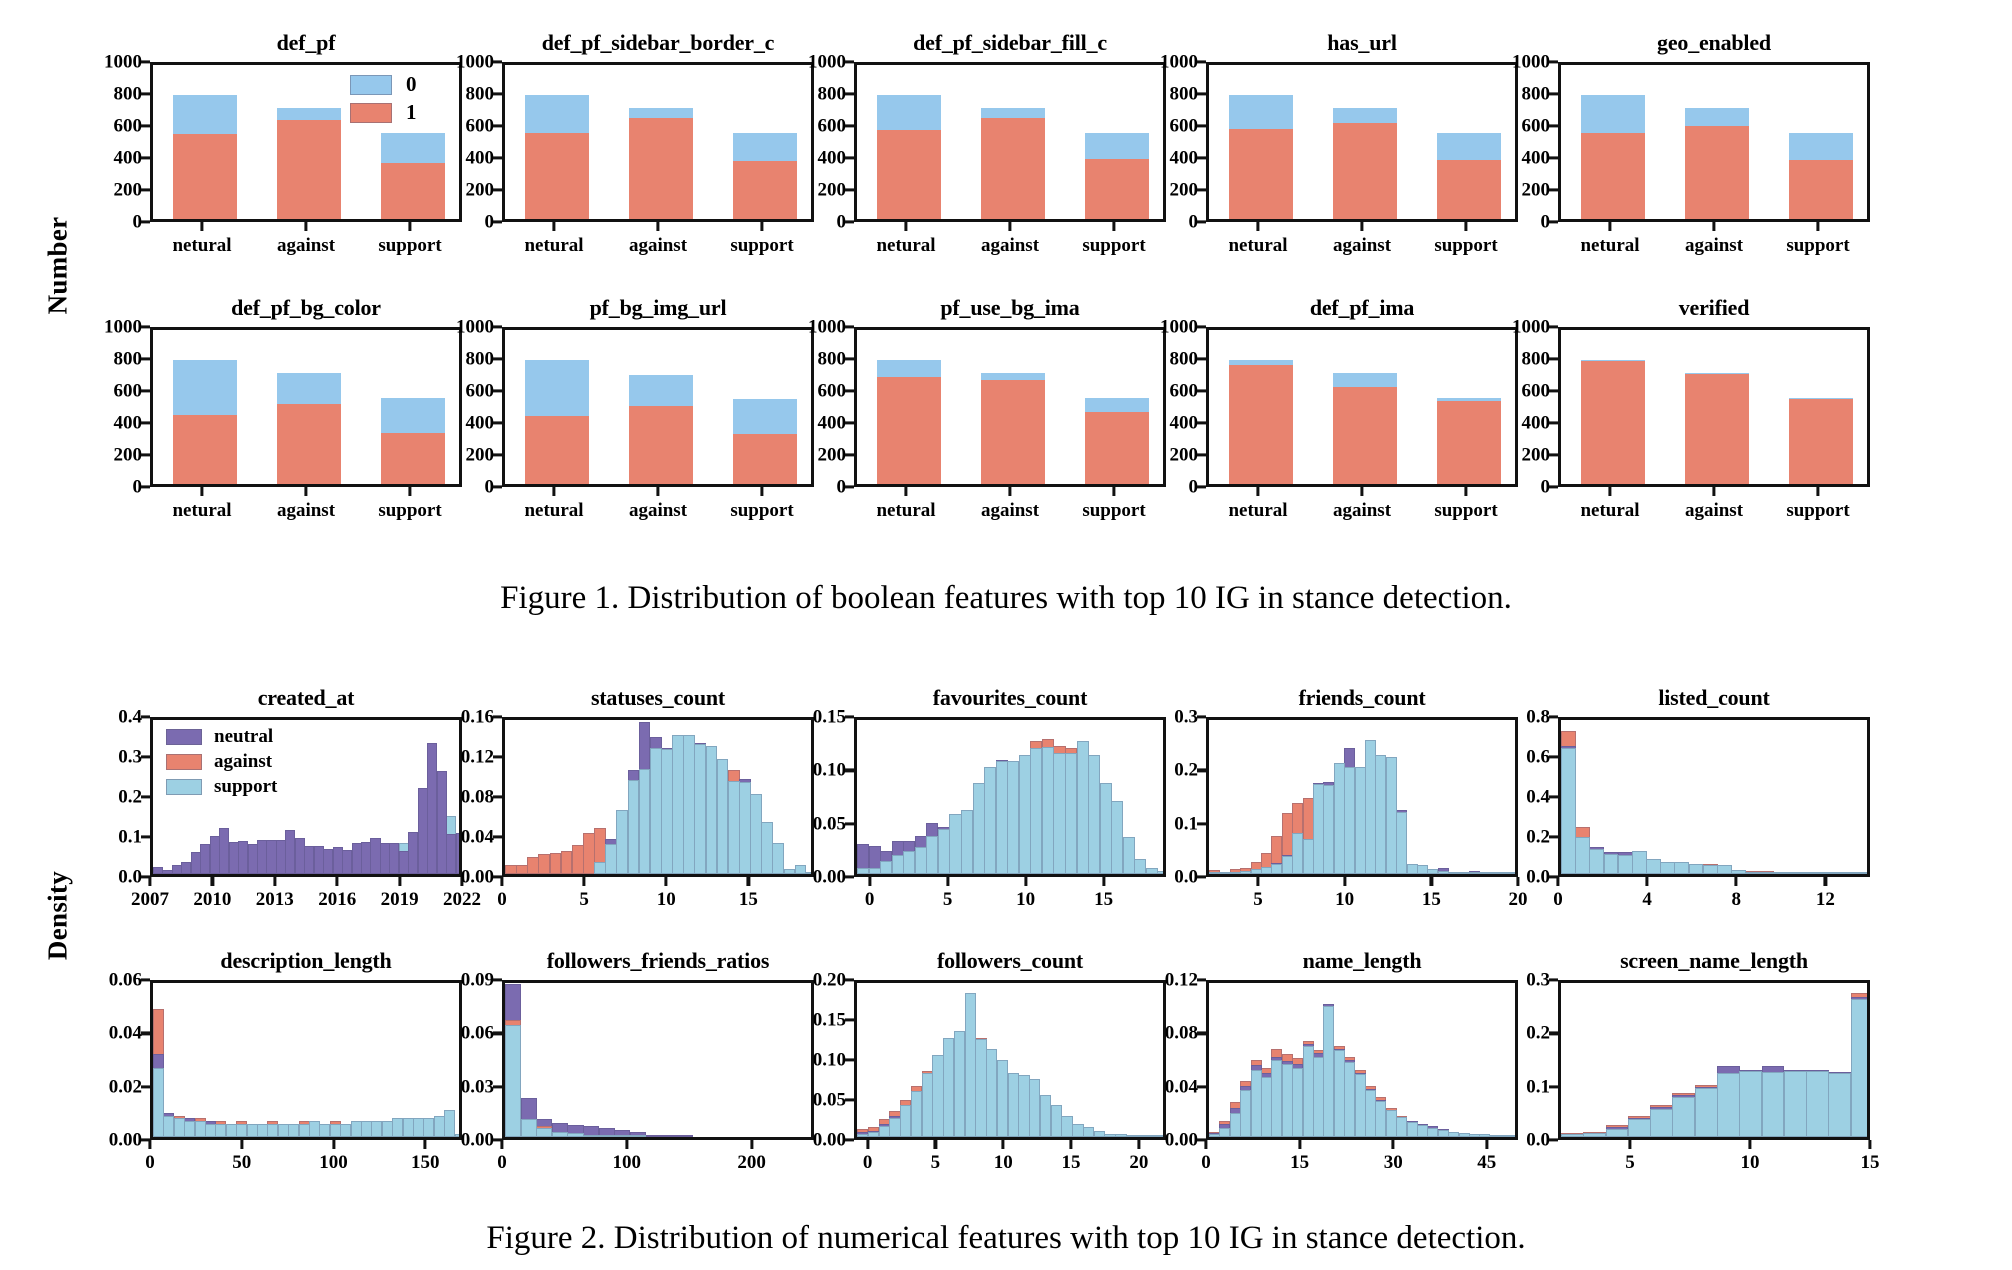  I want to click on x-tick-label: 2007, so click(150, 899).